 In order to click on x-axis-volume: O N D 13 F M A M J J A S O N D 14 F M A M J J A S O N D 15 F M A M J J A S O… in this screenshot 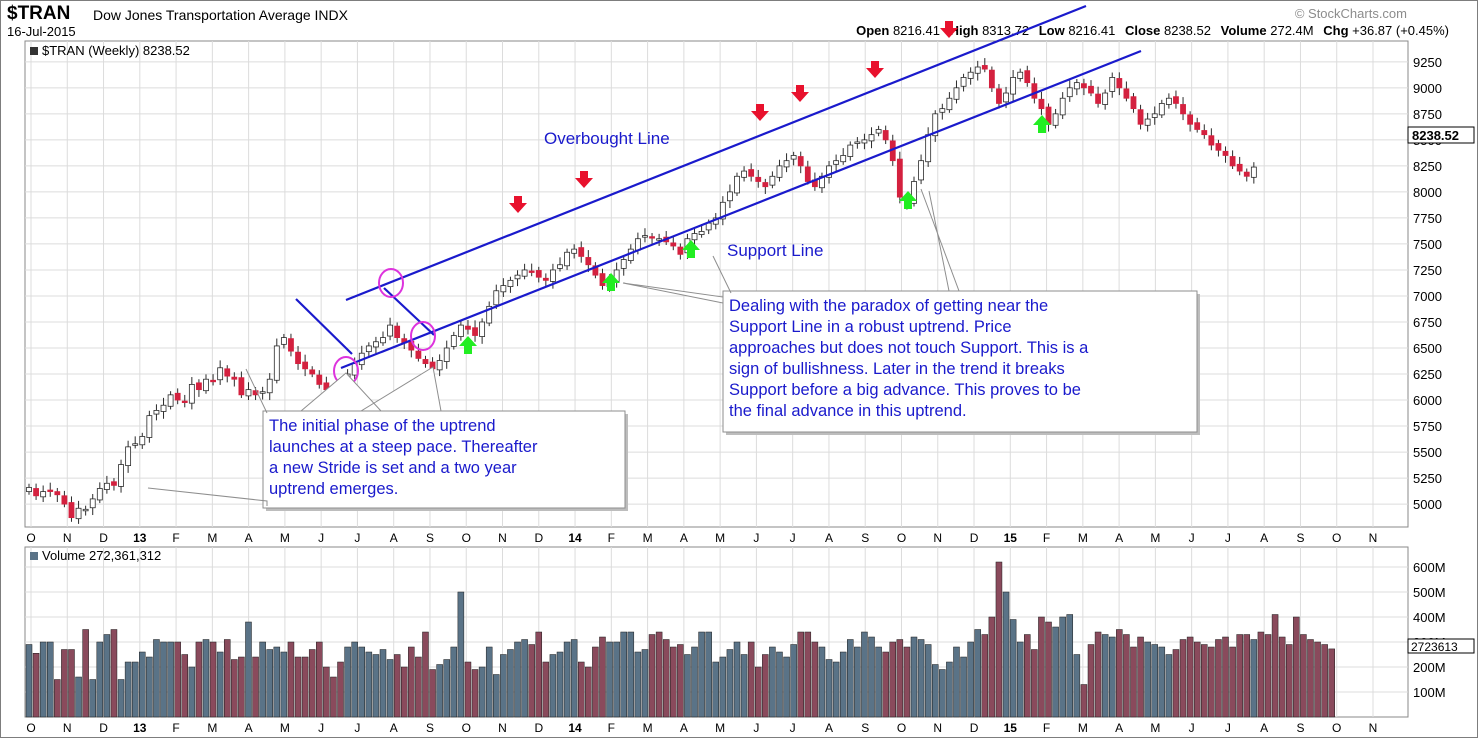, I will do `click(701, 728)`.